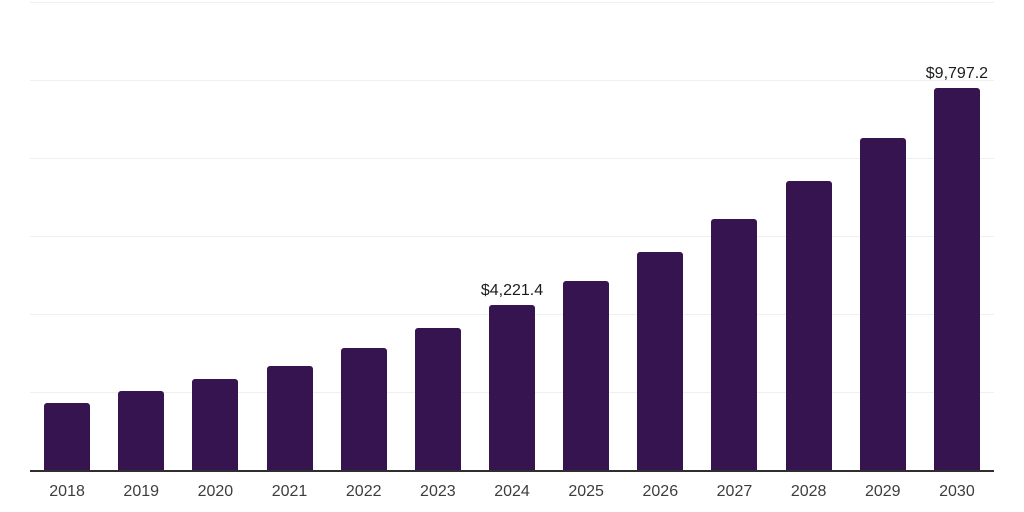  Describe the element at coordinates (67, 491) in the screenshot. I see `x-axis-label-2018: 2018` at that location.